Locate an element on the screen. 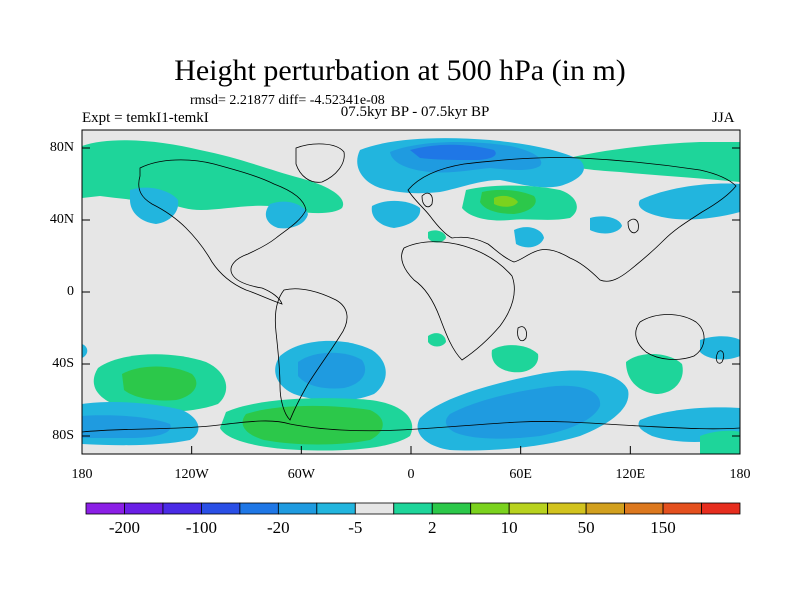 This screenshot has width=800, height=600. coastline-africa is located at coordinates (458, 301).